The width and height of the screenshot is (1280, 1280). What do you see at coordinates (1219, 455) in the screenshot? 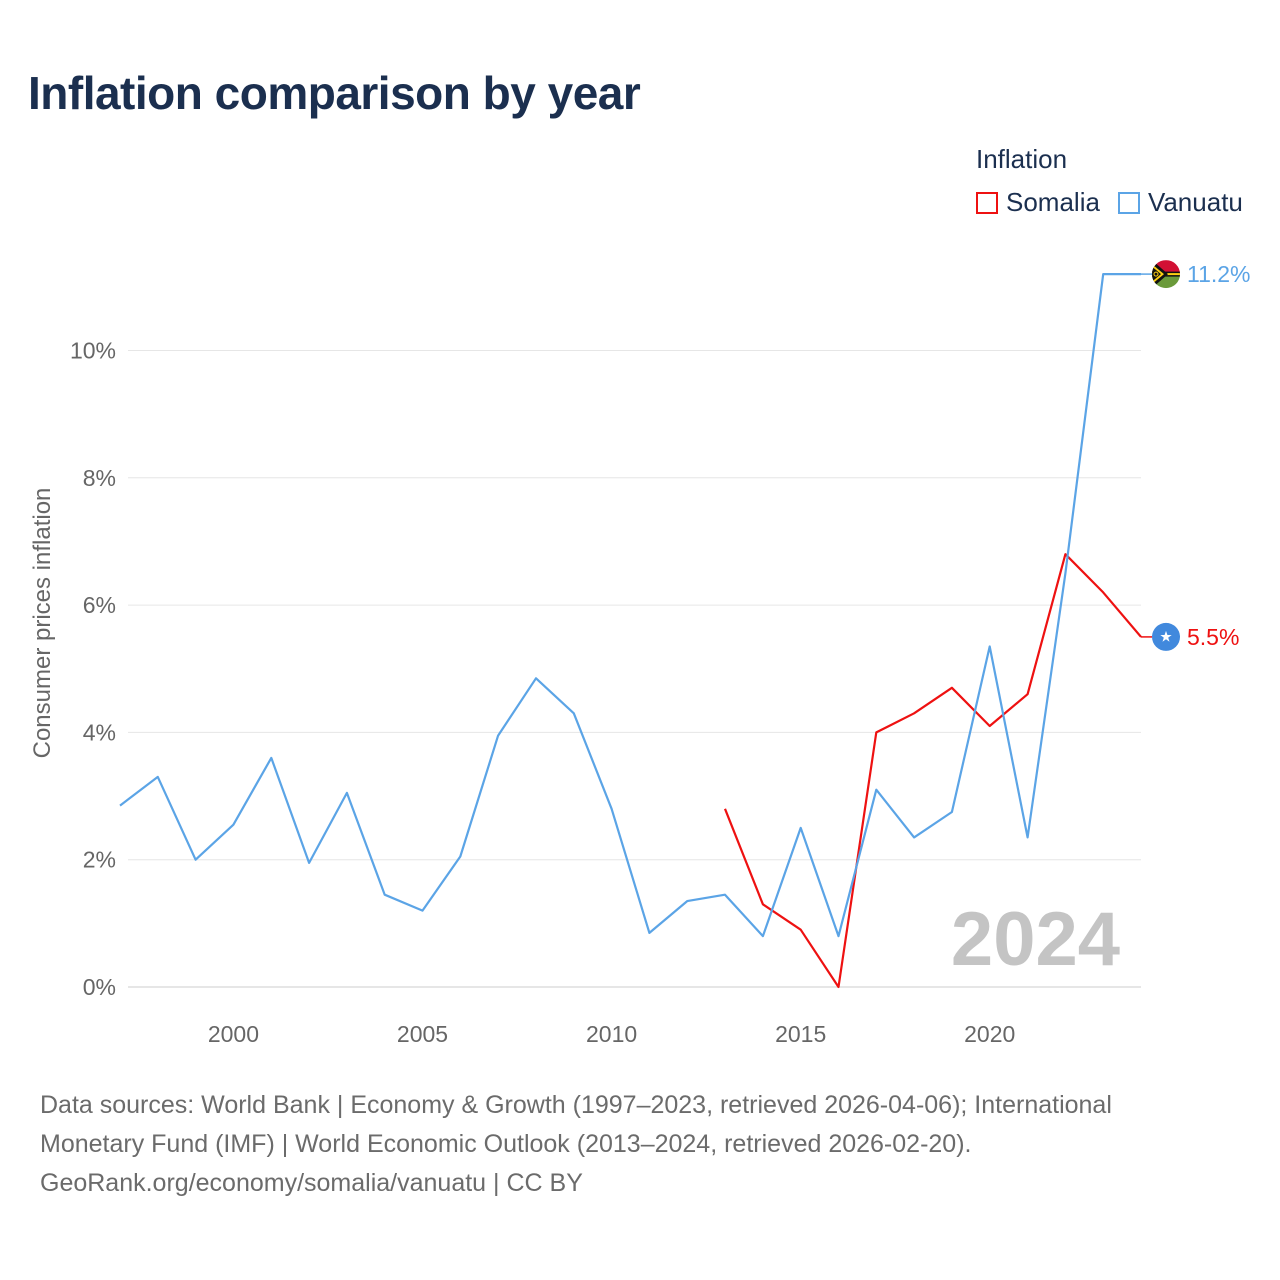
I see `end-value-labels: 5.5% 11.2%` at bounding box center [1219, 455].